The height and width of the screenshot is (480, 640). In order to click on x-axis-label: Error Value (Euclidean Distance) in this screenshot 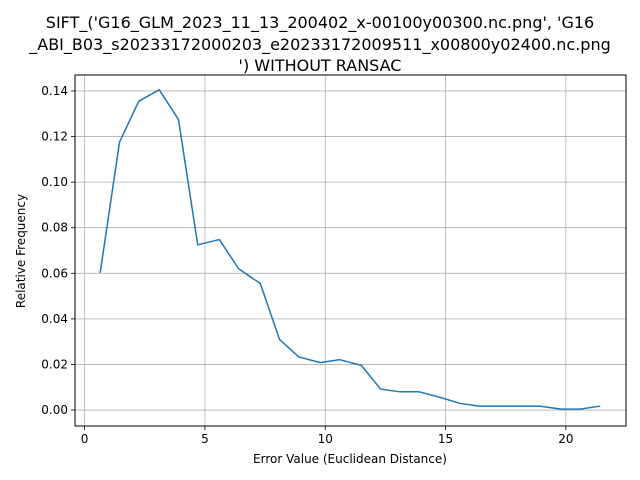, I will do `click(350, 459)`.